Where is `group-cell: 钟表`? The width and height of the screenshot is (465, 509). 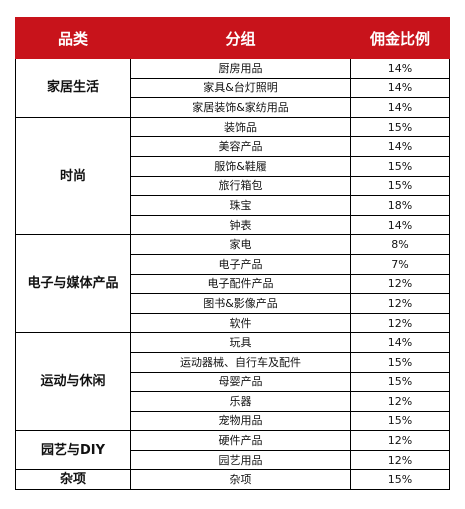
group-cell: 钟表 is located at coordinates (240, 225).